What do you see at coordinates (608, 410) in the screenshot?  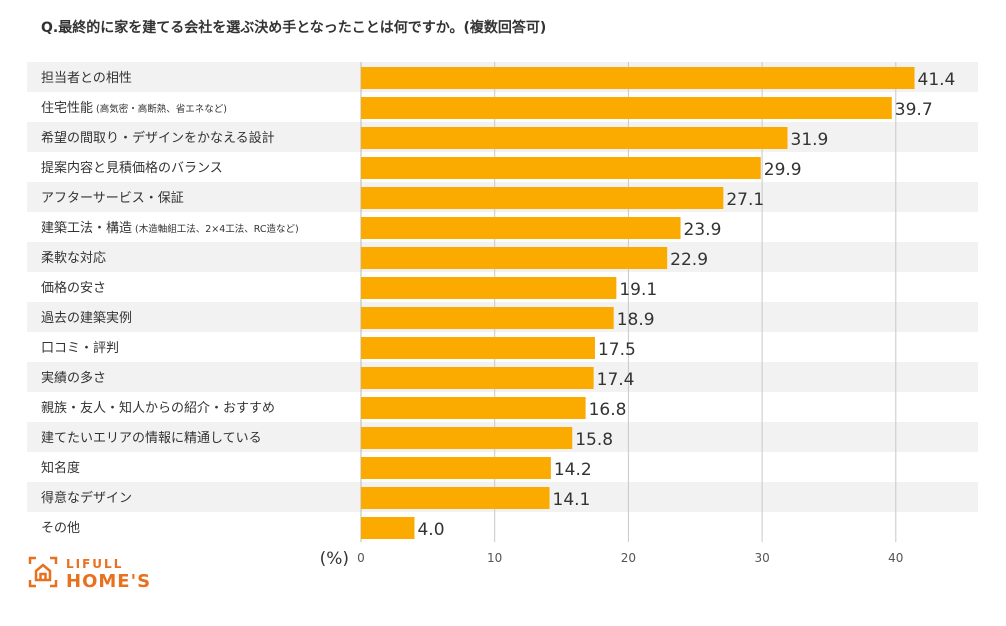 I see `data-label: 16.8` at bounding box center [608, 410].